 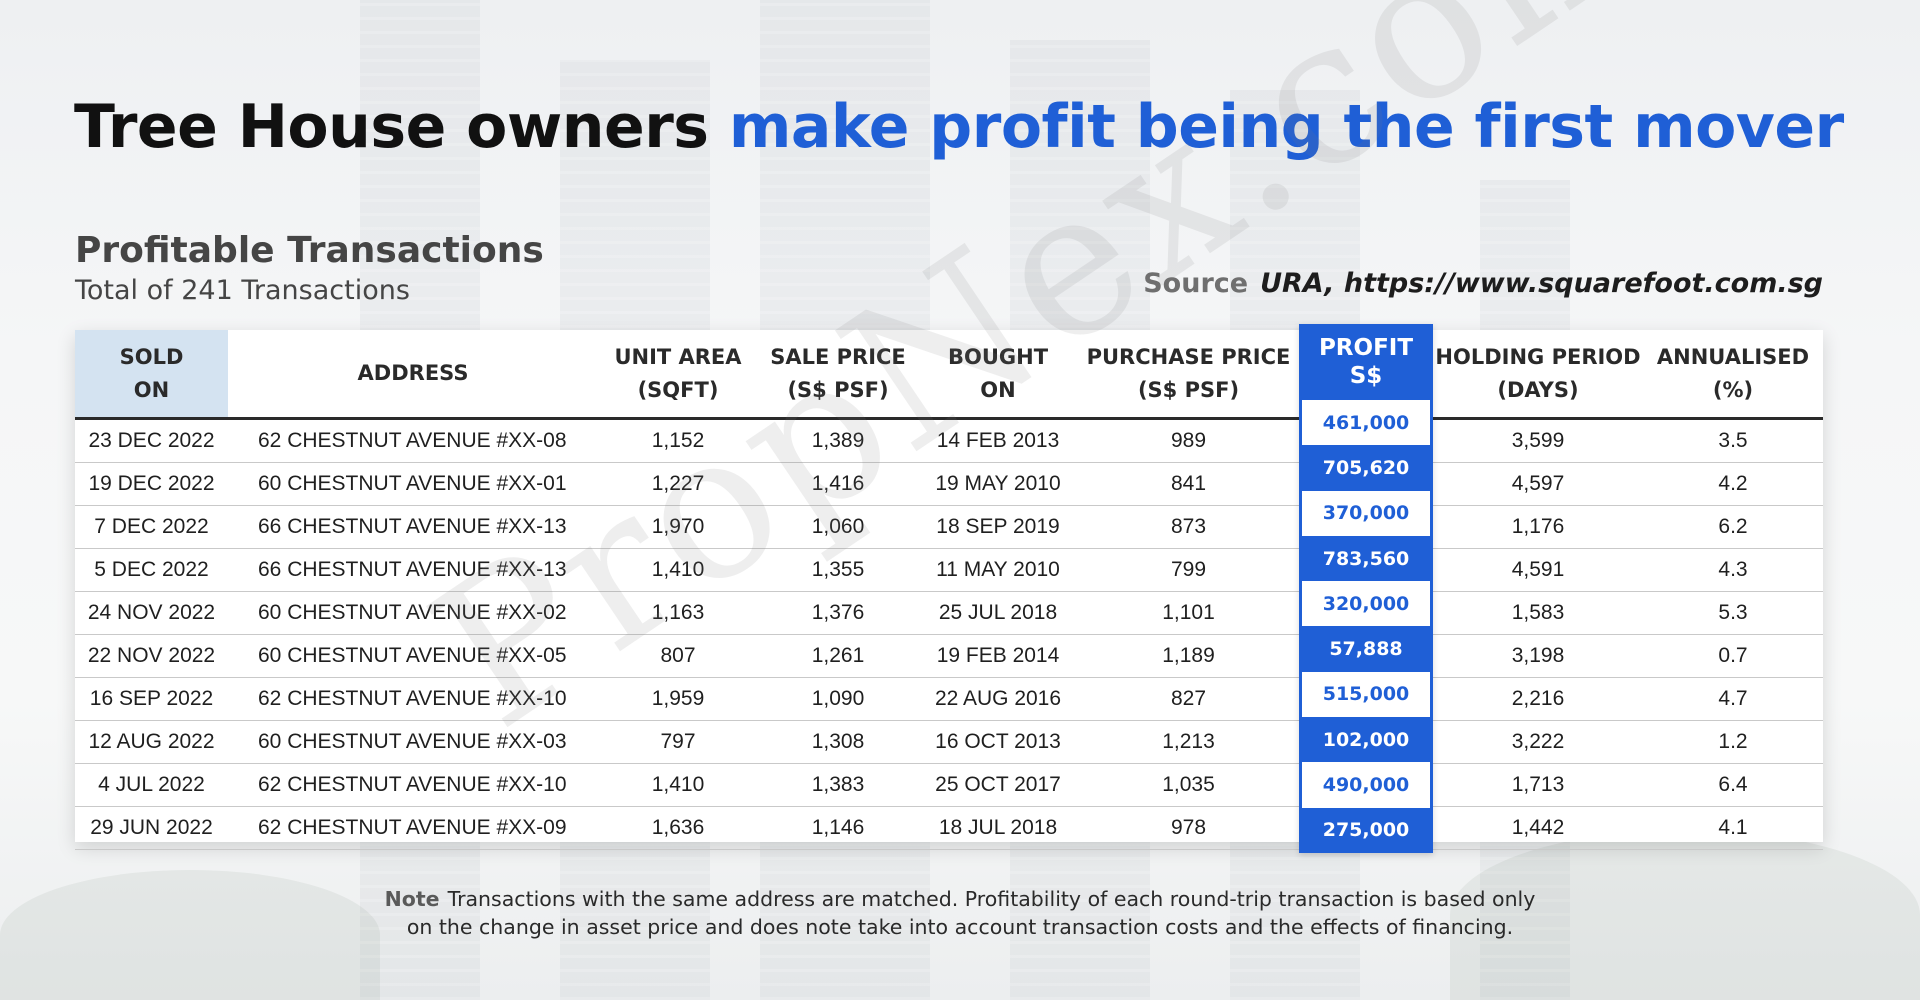 What do you see at coordinates (151, 484) in the screenshot?
I see `cell-sold-on: 19 DEC 2022` at bounding box center [151, 484].